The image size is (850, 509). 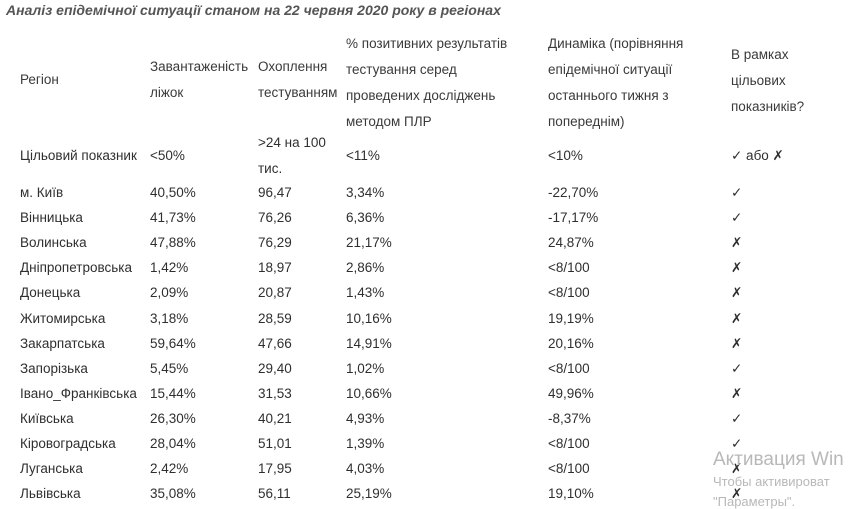 I want to click on cell-positive: 10,16%, so click(x=369, y=318).